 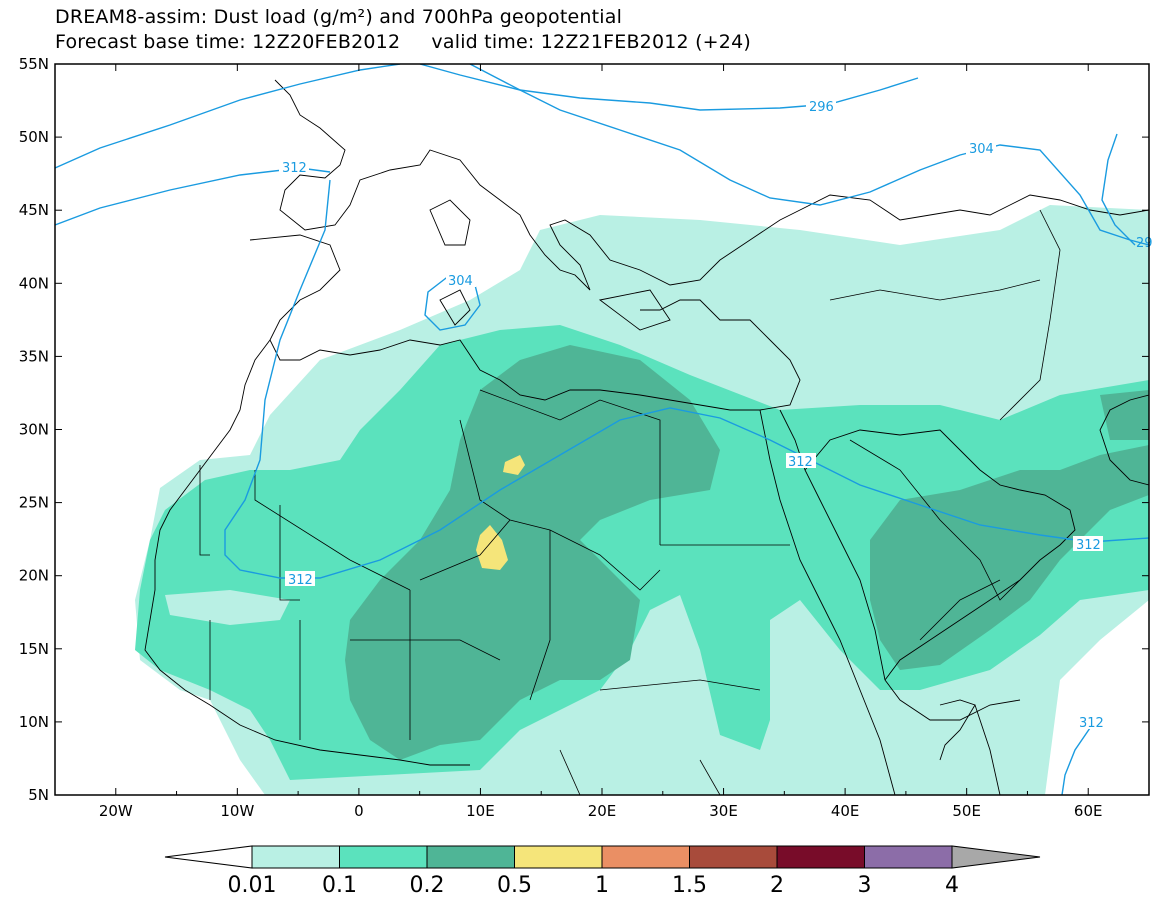 I want to click on lat-label: 10N, so click(x=34, y=722).